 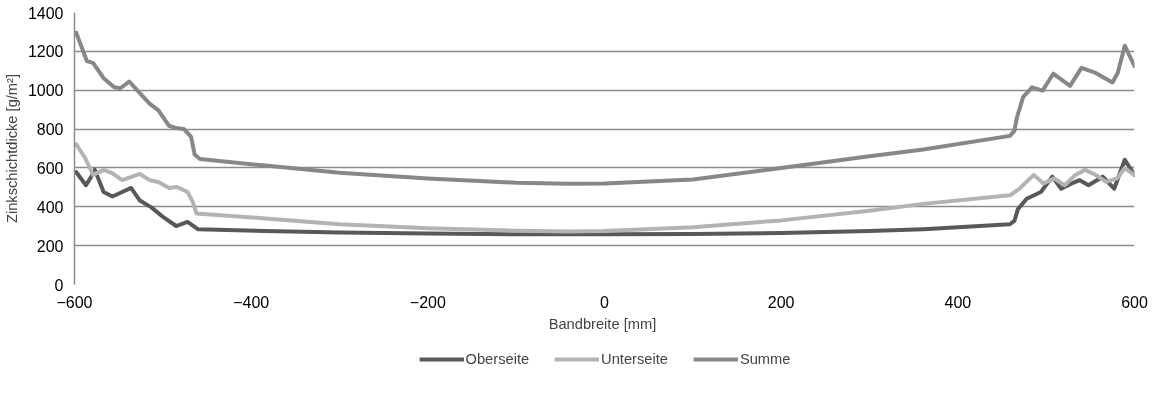 What do you see at coordinates (50, 207) in the screenshot?
I see `y-tick-label: 400` at bounding box center [50, 207].